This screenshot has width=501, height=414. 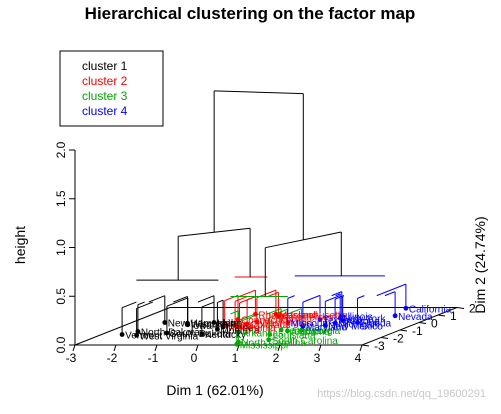 I want to click on point-label: Utah, so click(x=238, y=326).